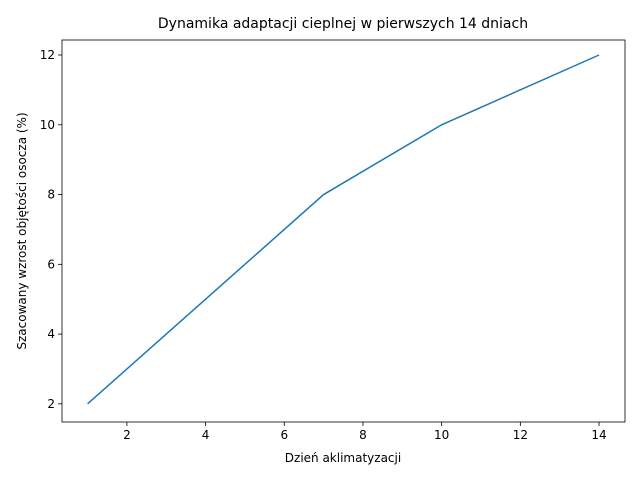 The image size is (640, 484). I want to click on x-tick-label: 10, so click(441, 435).